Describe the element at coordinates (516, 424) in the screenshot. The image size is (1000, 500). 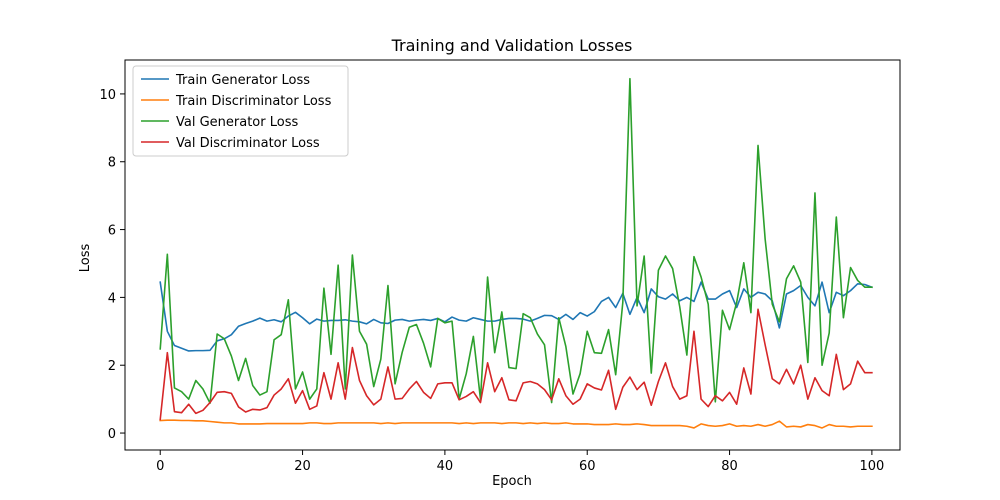
I see `series-line-train-discriminator-loss` at that location.